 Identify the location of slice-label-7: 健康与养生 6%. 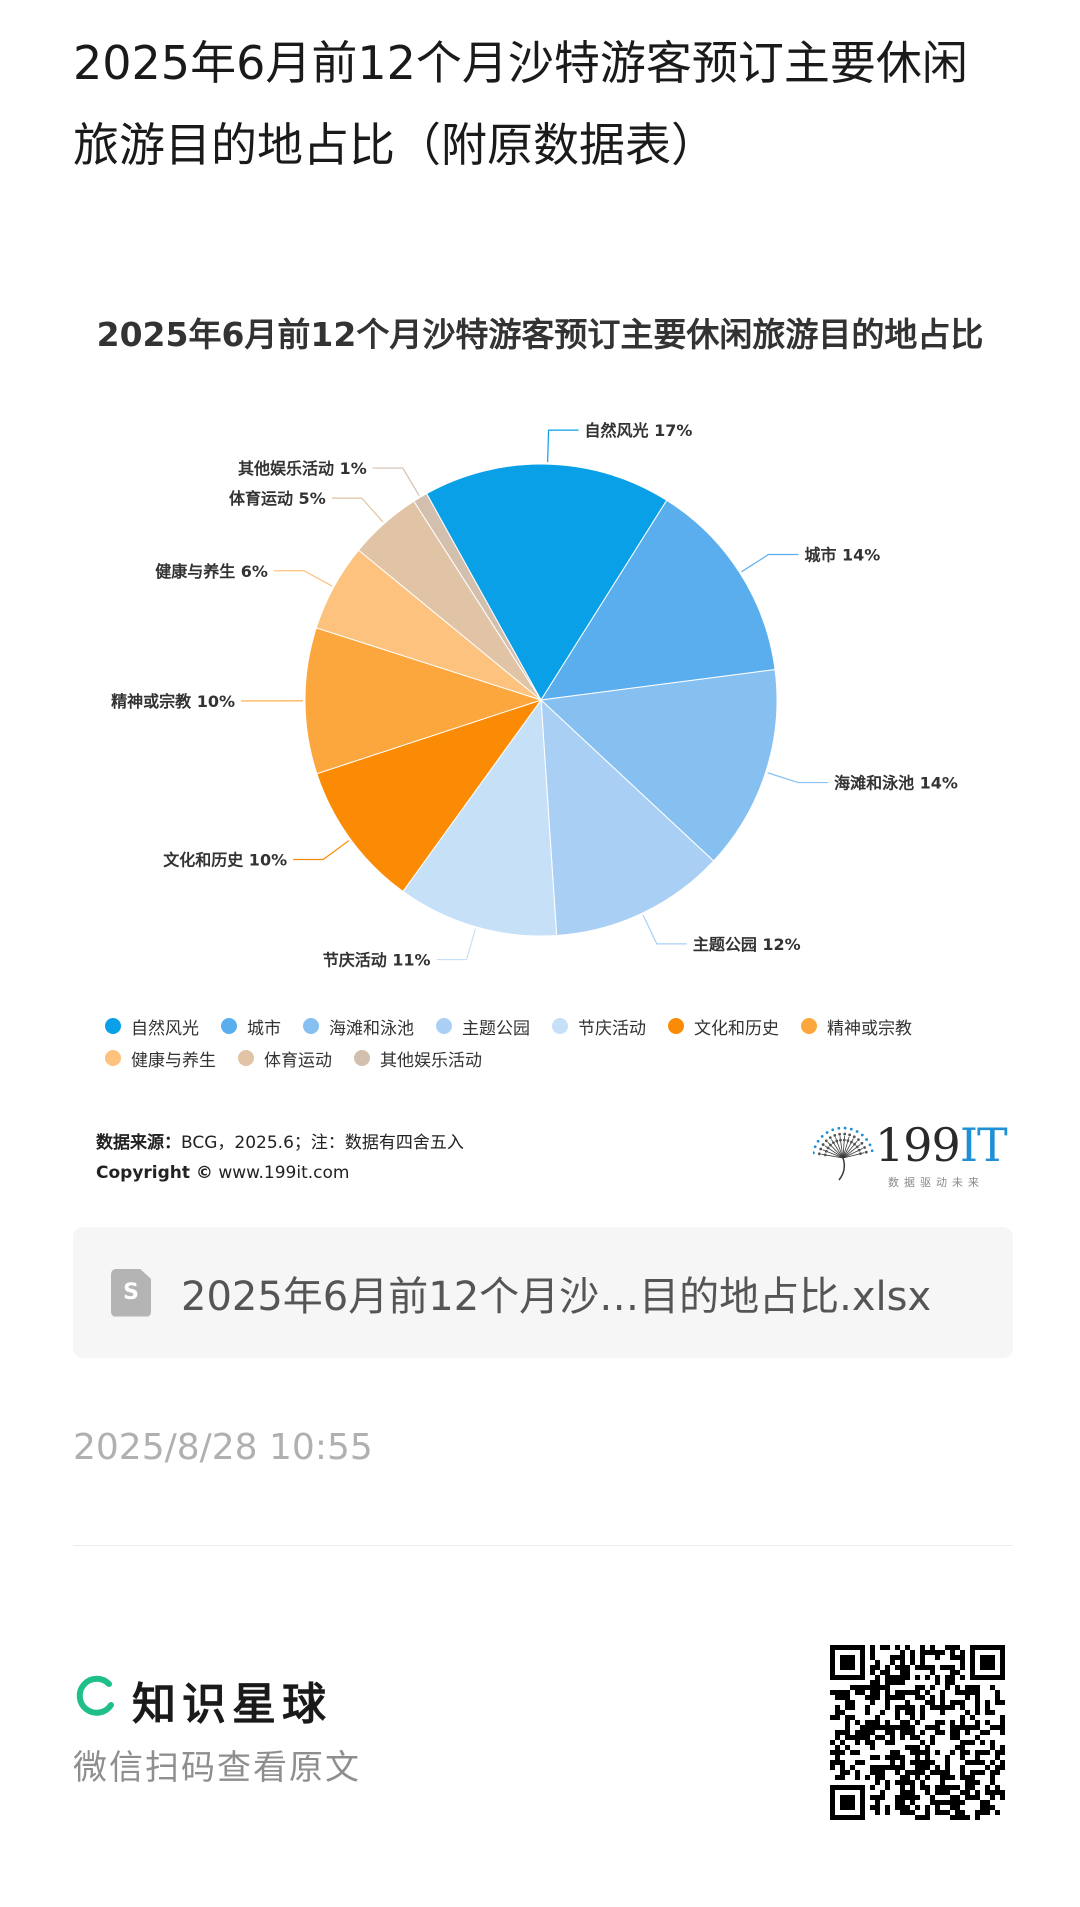
(211, 571).